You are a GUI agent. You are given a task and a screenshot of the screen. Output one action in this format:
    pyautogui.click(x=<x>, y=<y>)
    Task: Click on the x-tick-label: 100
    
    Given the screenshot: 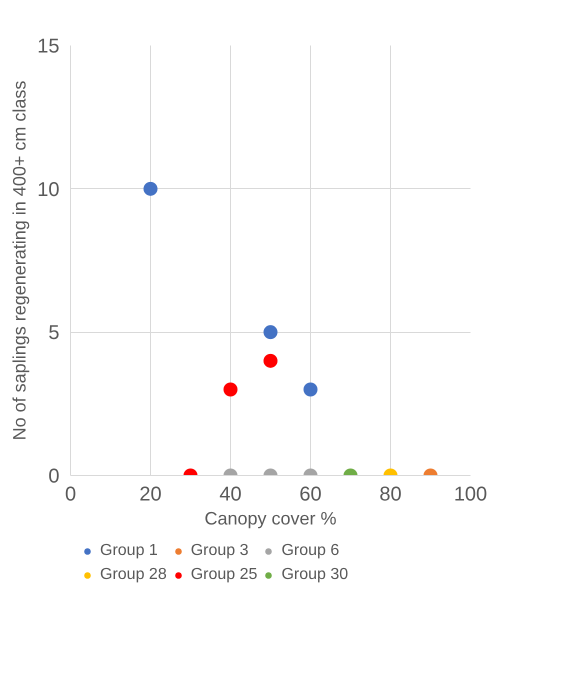 What is the action you would take?
    pyautogui.click(x=471, y=495)
    